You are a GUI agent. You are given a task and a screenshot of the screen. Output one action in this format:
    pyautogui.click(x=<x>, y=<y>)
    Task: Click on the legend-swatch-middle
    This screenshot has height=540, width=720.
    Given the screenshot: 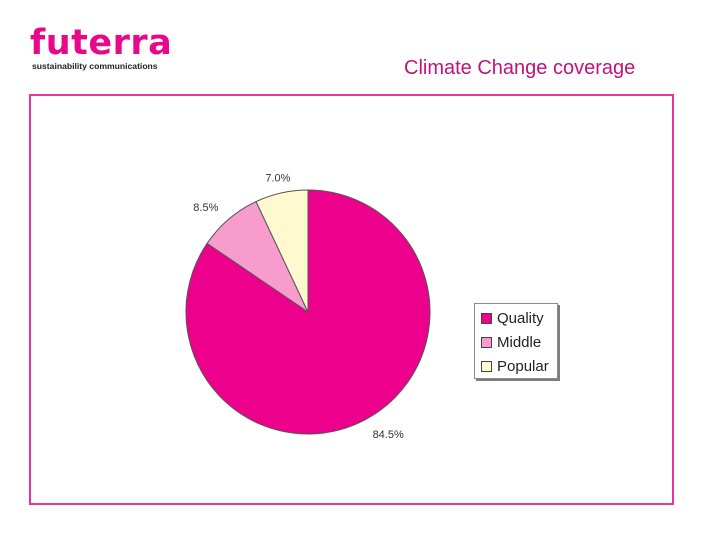 What is the action you would take?
    pyautogui.click(x=486, y=342)
    